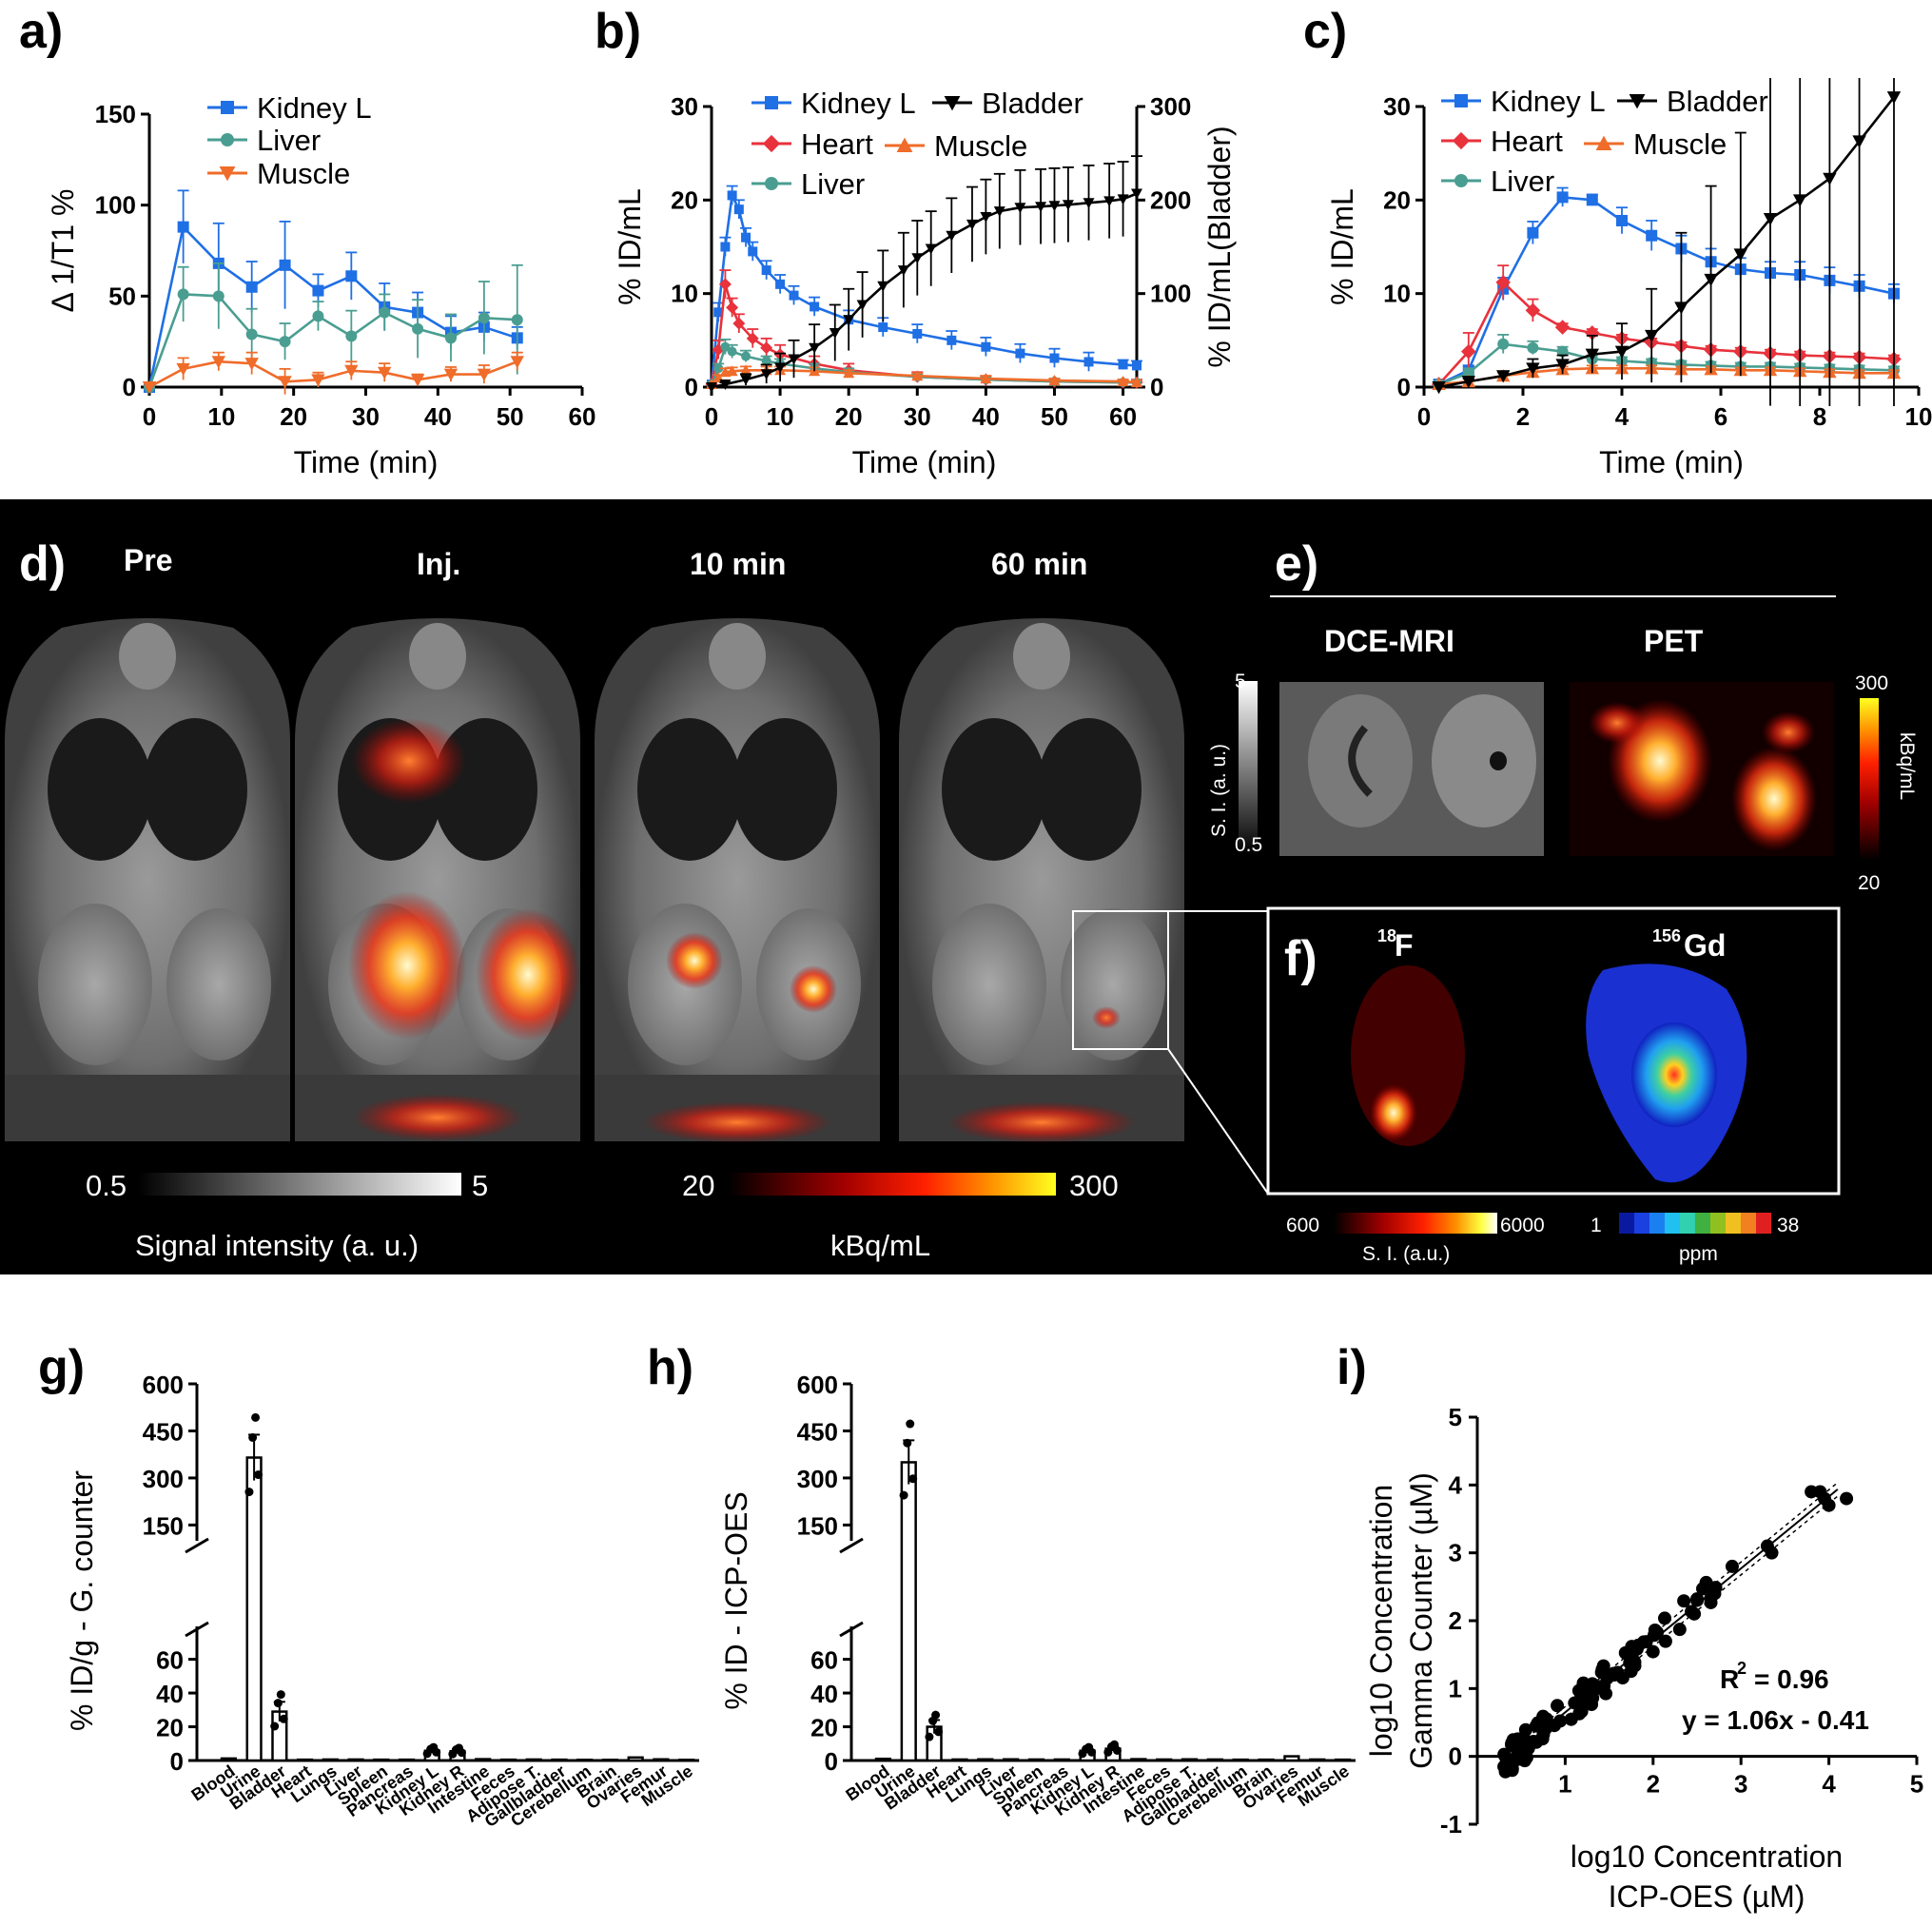 The image size is (1932, 1926). Describe the element at coordinates (293, 416) in the screenshot. I see `x-tick-label: 20` at that location.